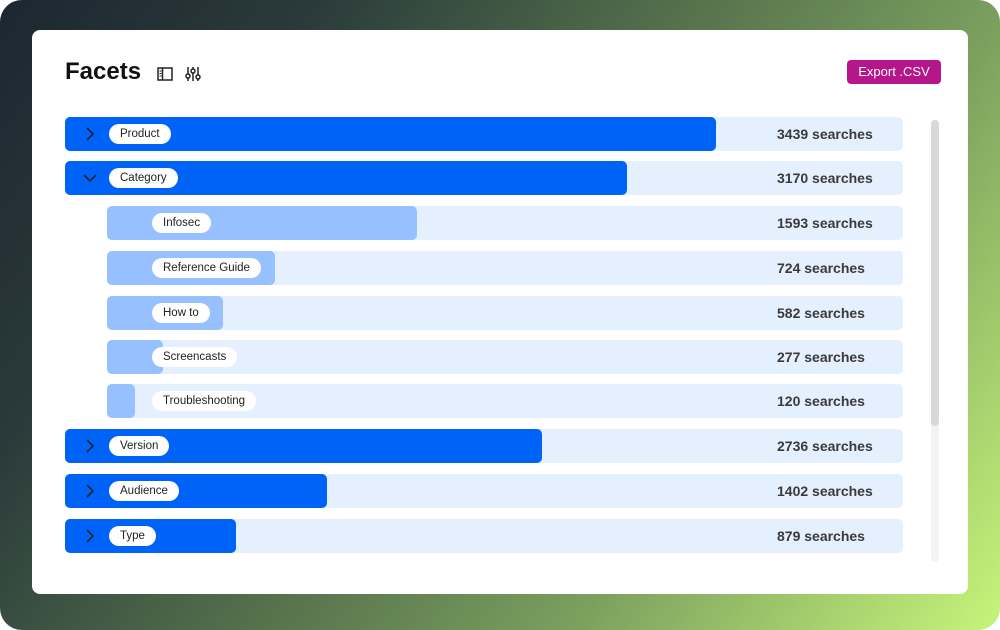 This screenshot has width=1000, height=630. What do you see at coordinates (825, 223) in the screenshot?
I see `facet-count: 1593 searches` at bounding box center [825, 223].